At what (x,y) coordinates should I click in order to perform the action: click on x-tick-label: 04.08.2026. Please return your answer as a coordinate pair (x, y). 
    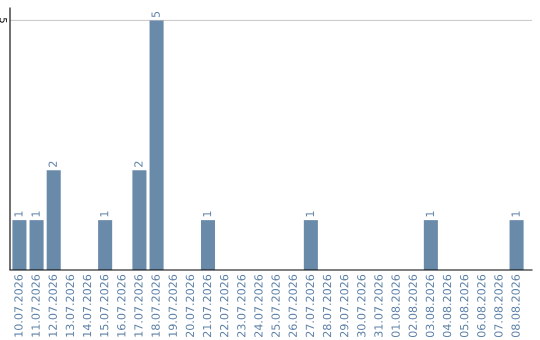
    Looking at the image, I should click on (447, 306).